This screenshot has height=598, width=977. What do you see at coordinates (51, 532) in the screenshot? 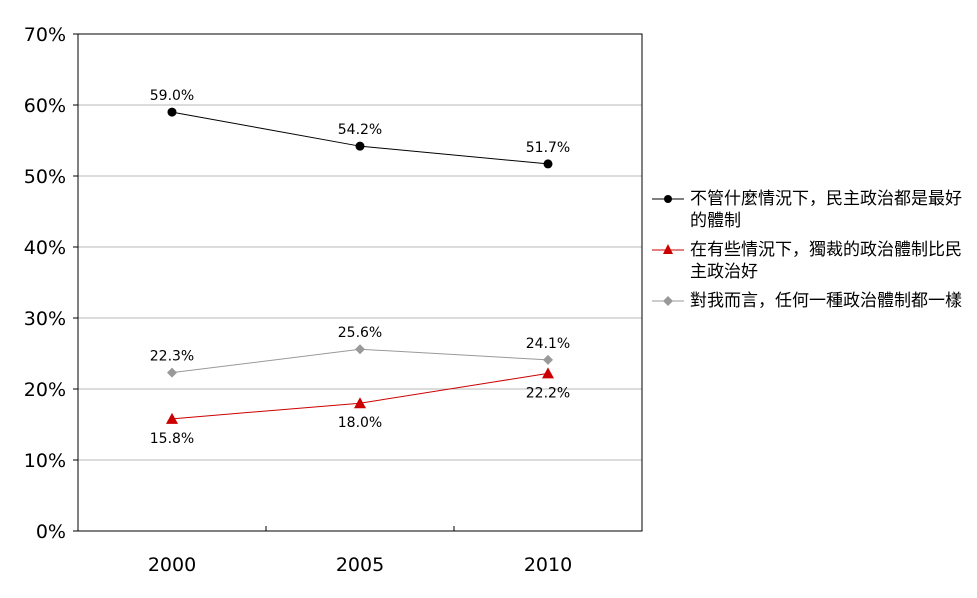
I see `y-tick-label: 0%` at bounding box center [51, 532].